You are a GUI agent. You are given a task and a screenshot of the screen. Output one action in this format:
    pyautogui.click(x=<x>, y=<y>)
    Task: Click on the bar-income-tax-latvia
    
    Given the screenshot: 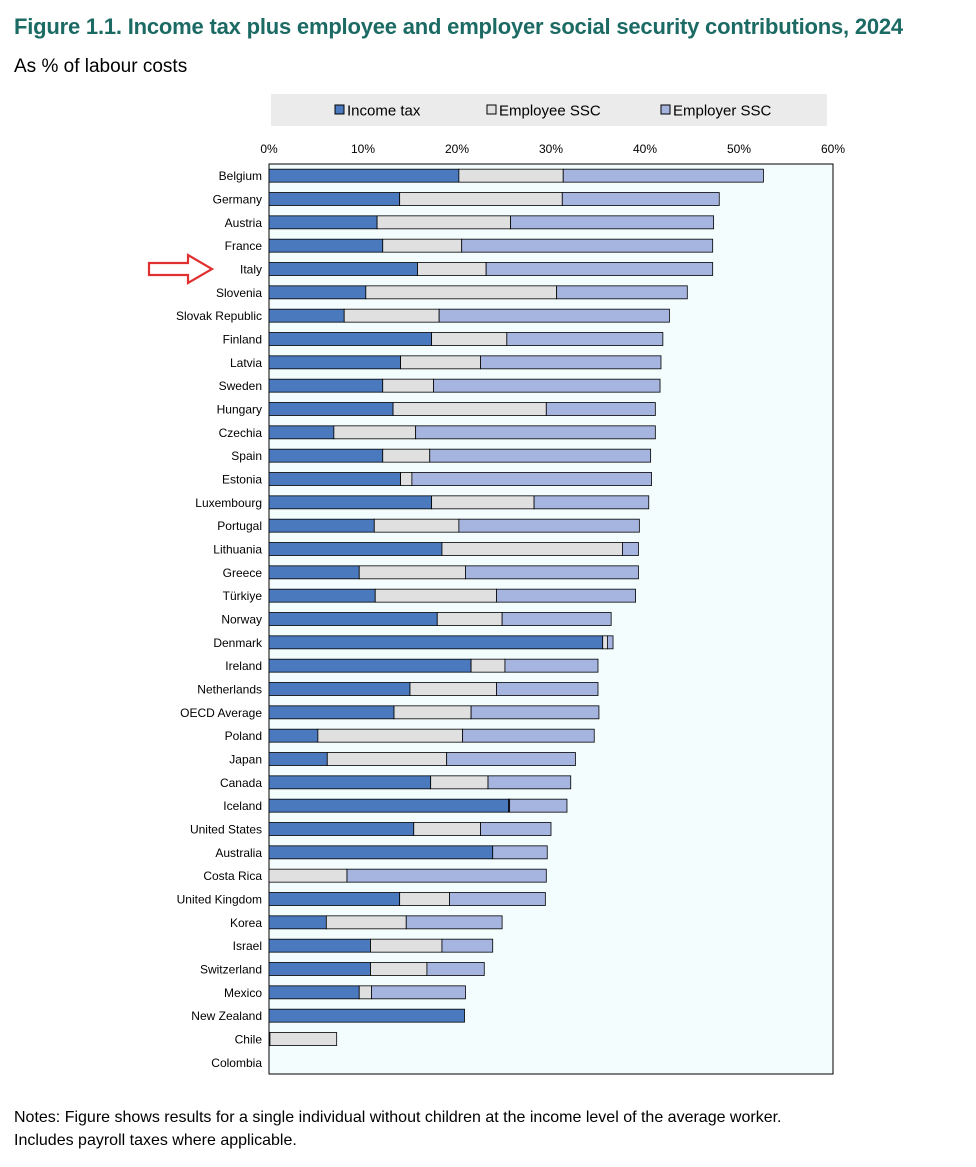 What is the action you would take?
    pyautogui.click(x=335, y=362)
    